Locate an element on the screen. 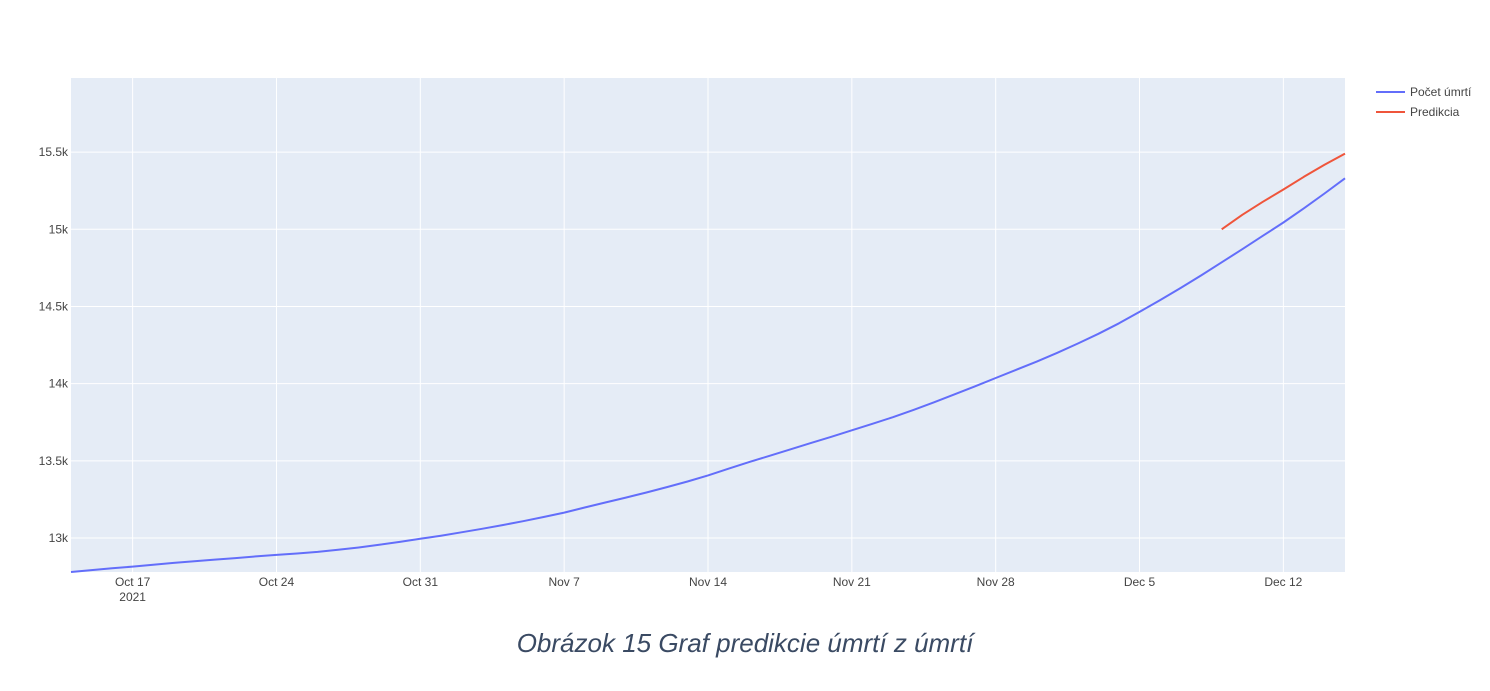 This screenshot has height=691, width=1490. x-tick-label: Nov 14 is located at coordinates (708, 582).